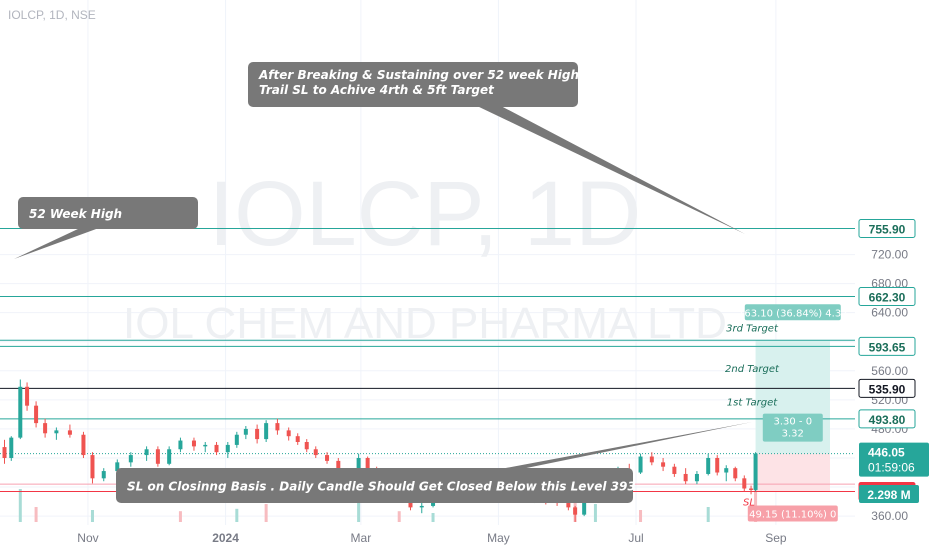 The height and width of the screenshot is (555, 932). Describe the element at coordinates (749, 502) in the screenshot. I see `sl-label: SL` at that location.